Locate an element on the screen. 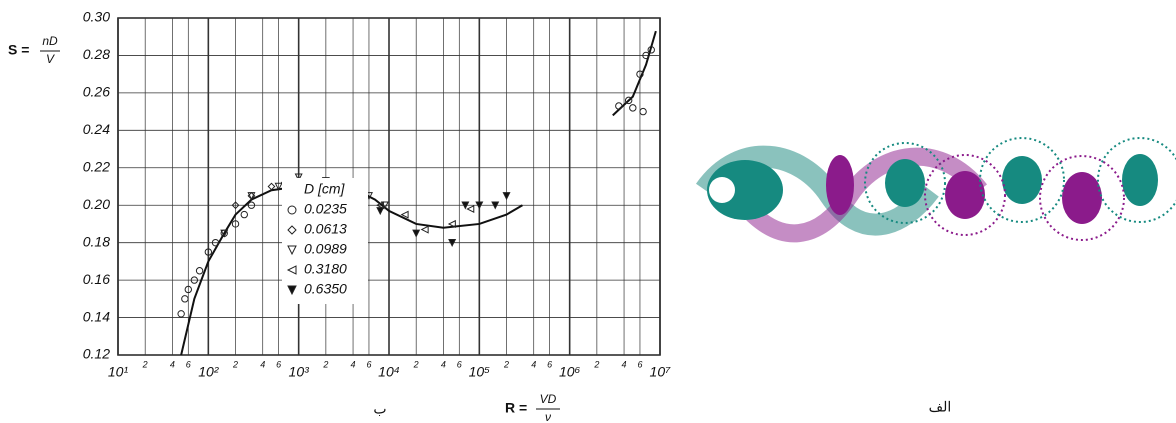 The image size is (1176, 423). y-tick-label: 0.20 is located at coordinates (96, 204).